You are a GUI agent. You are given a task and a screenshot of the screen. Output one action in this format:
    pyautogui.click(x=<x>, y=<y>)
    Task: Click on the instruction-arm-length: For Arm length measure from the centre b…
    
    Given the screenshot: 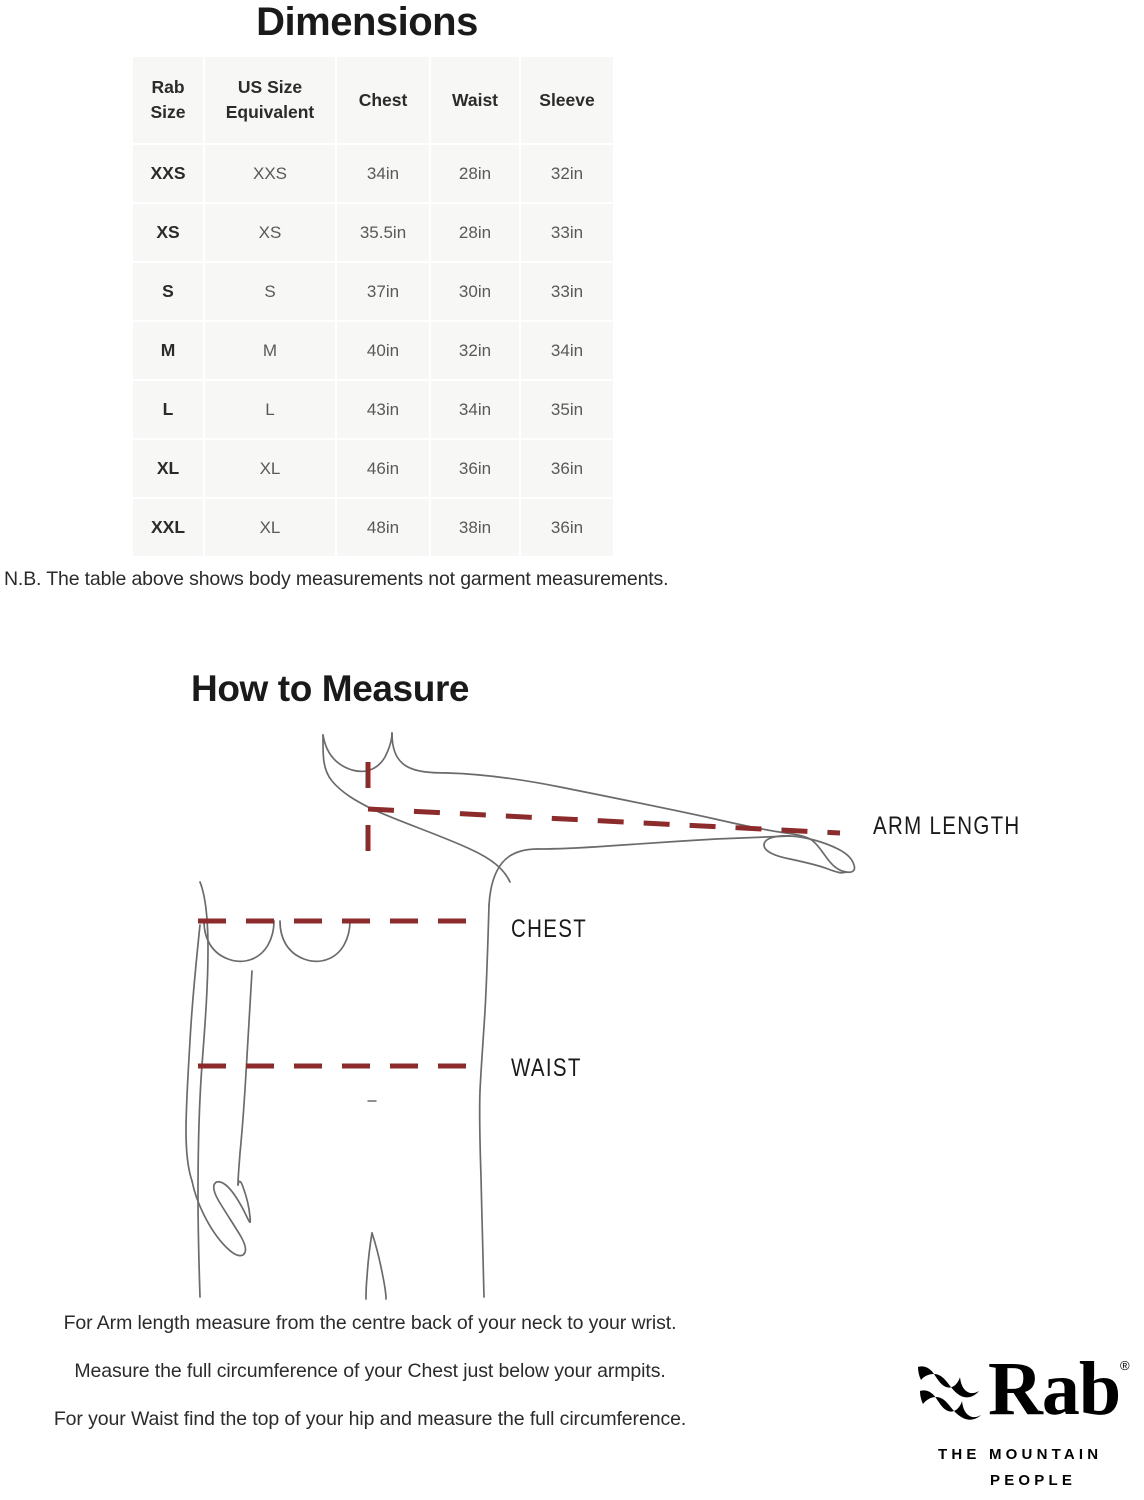 What is the action you would take?
    pyautogui.click(x=370, y=1323)
    